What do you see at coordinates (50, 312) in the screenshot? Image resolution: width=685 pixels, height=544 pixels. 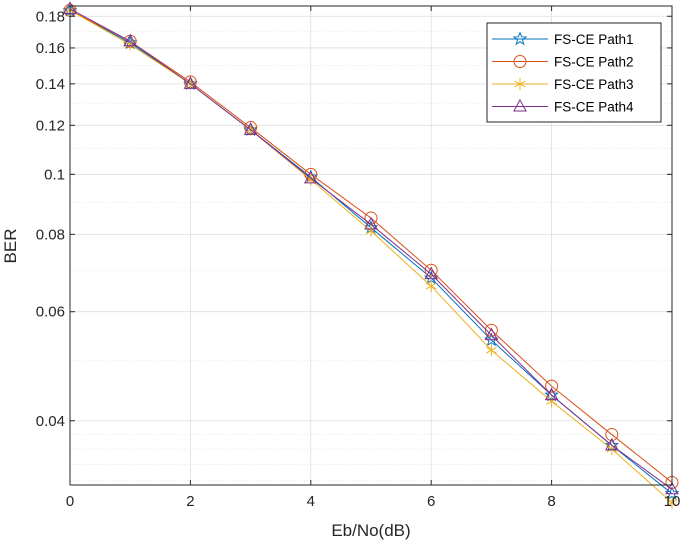 I see `y-tick-label: 0.06` at bounding box center [50, 312].